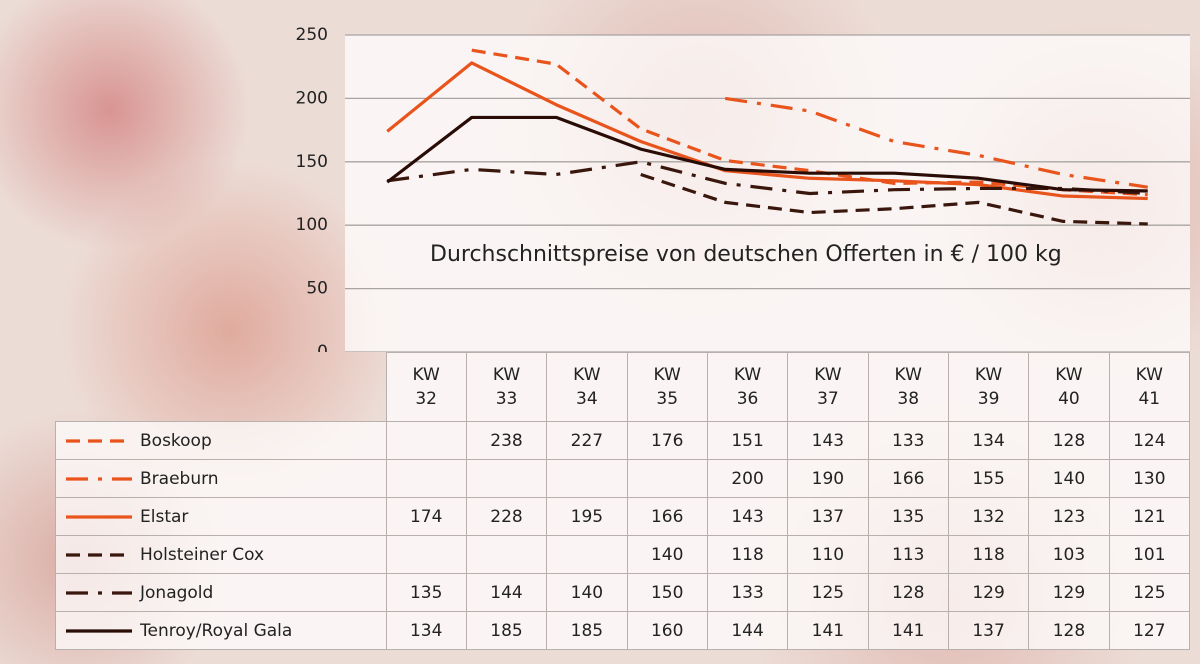 The height and width of the screenshot is (664, 1200). What do you see at coordinates (176, 440) in the screenshot?
I see `legend-label: Boskoop` at bounding box center [176, 440].